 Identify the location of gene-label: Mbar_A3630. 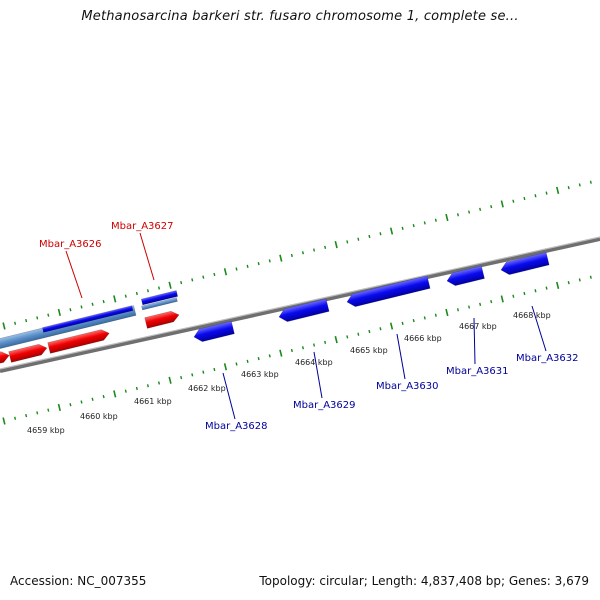
(407, 386).